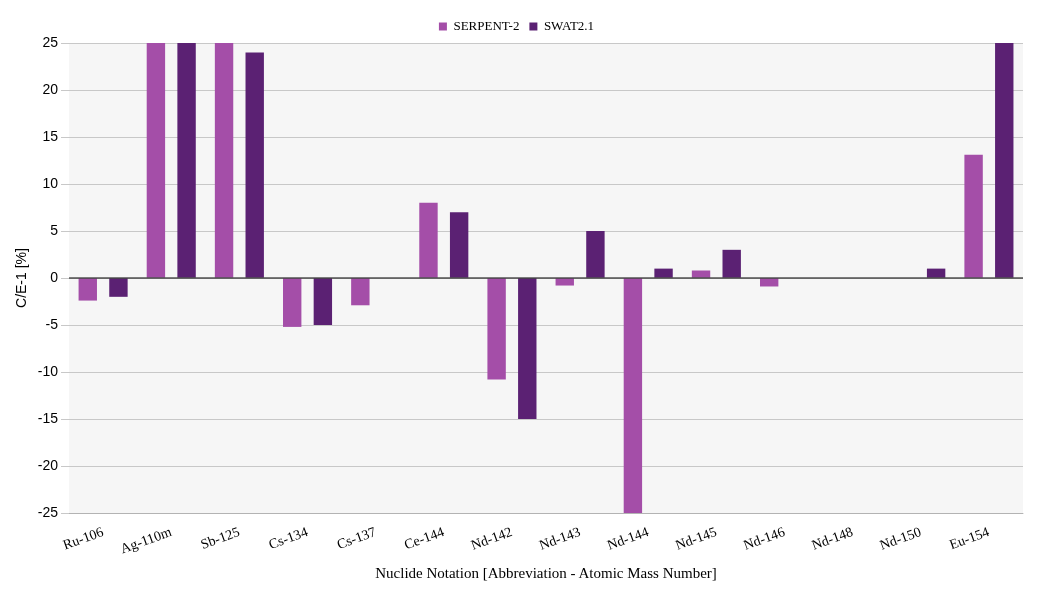 The image size is (1043, 592). I want to click on y-tick-label: 15, so click(50, 135).